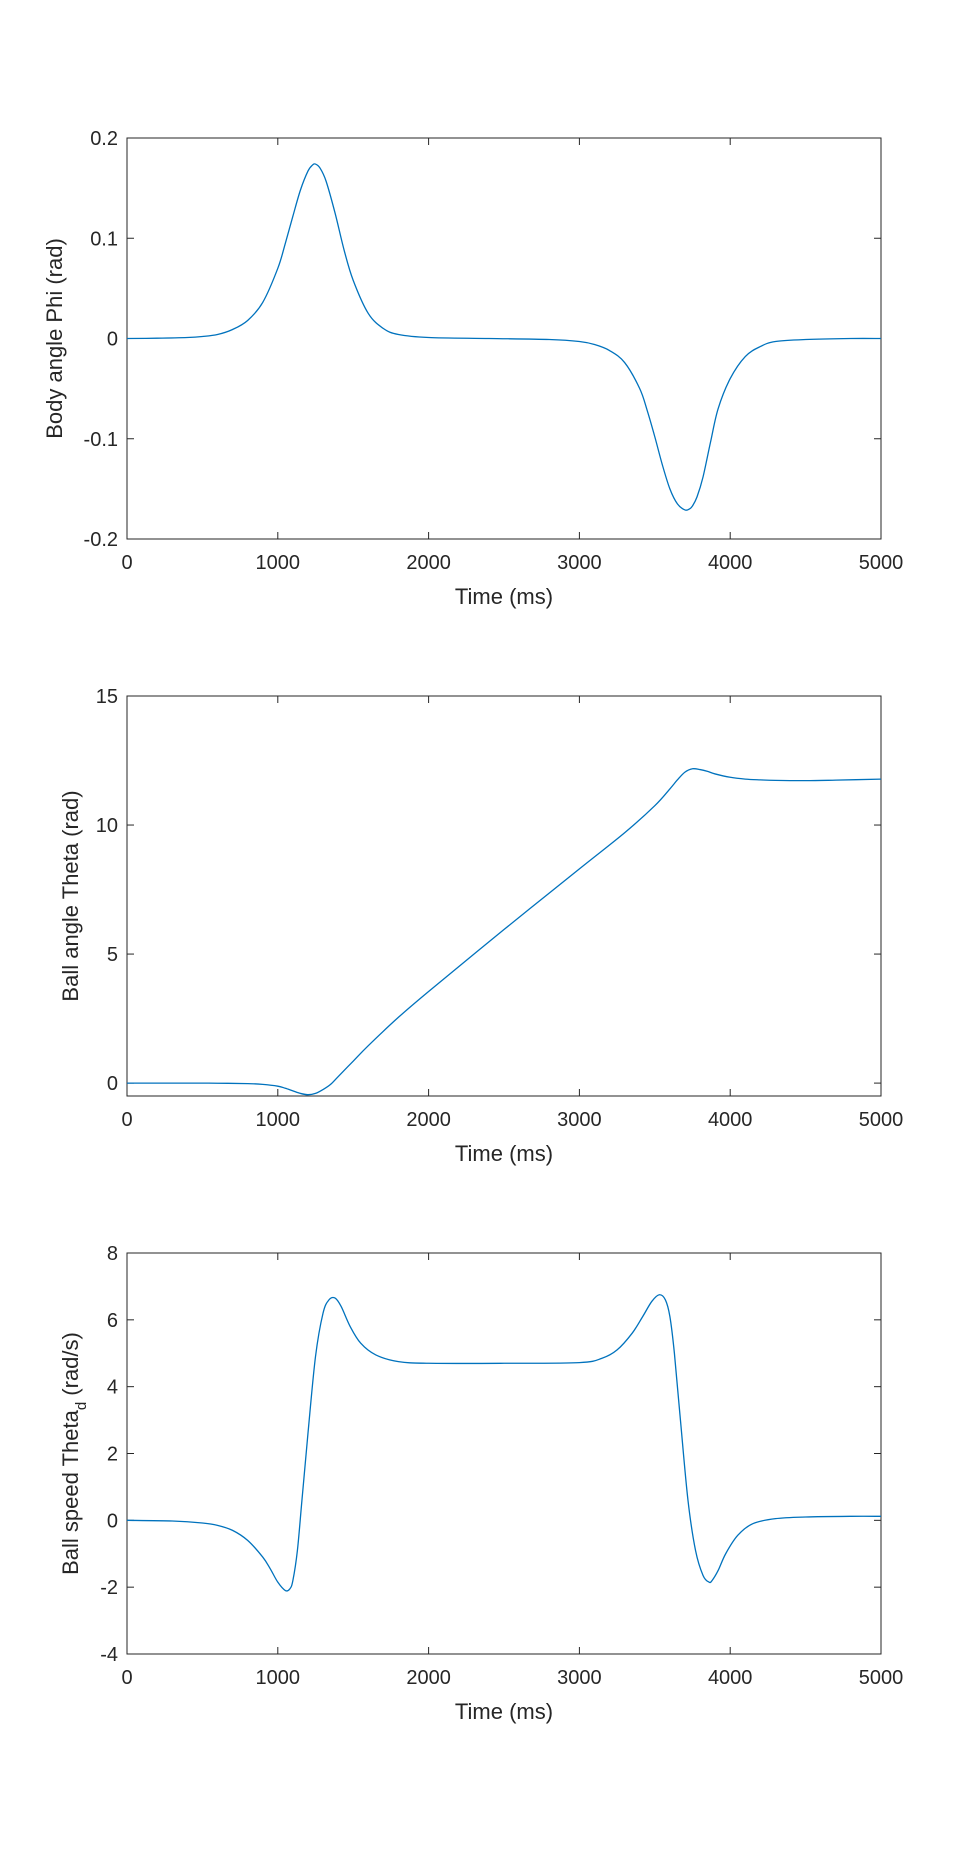 The width and height of the screenshot is (975, 1859). Describe the element at coordinates (74, 1453) in the screenshot. I see `y-axis-label: Ball speed Thetad (rad/s)` at that location.